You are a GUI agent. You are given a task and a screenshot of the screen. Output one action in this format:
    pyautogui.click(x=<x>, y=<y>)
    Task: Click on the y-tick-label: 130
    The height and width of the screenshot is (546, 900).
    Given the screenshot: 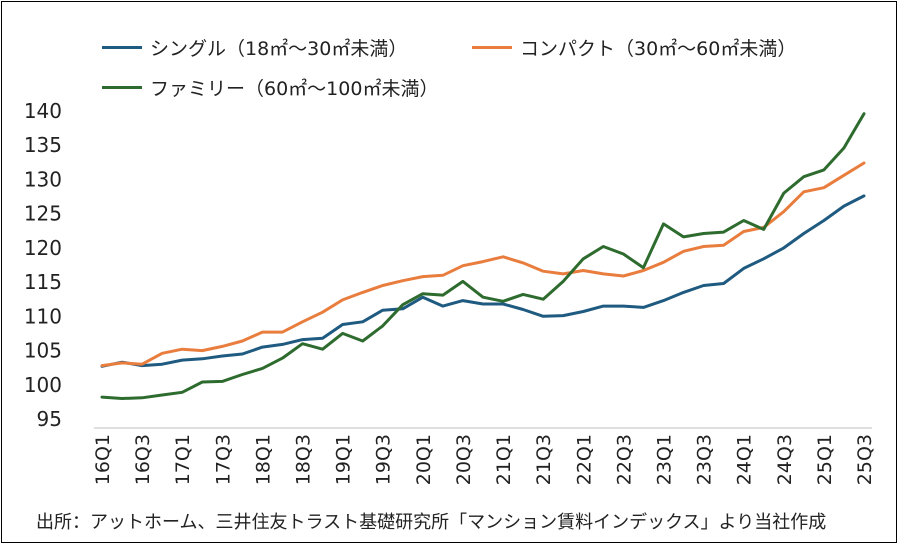 What is the action you would take?
    pyautogui.click(x=43, y=179)
    